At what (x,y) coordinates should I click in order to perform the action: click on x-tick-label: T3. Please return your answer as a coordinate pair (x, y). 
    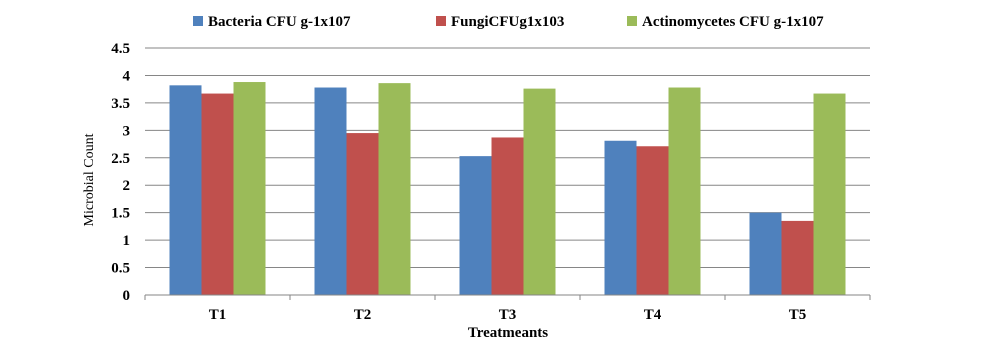
    Looking at the image, I should click on (508, 315).